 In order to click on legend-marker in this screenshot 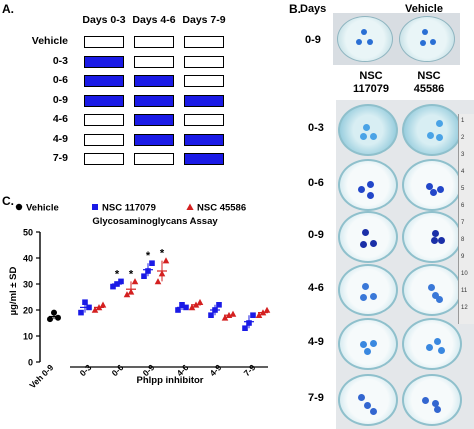, I will do `click(190, 206)`.